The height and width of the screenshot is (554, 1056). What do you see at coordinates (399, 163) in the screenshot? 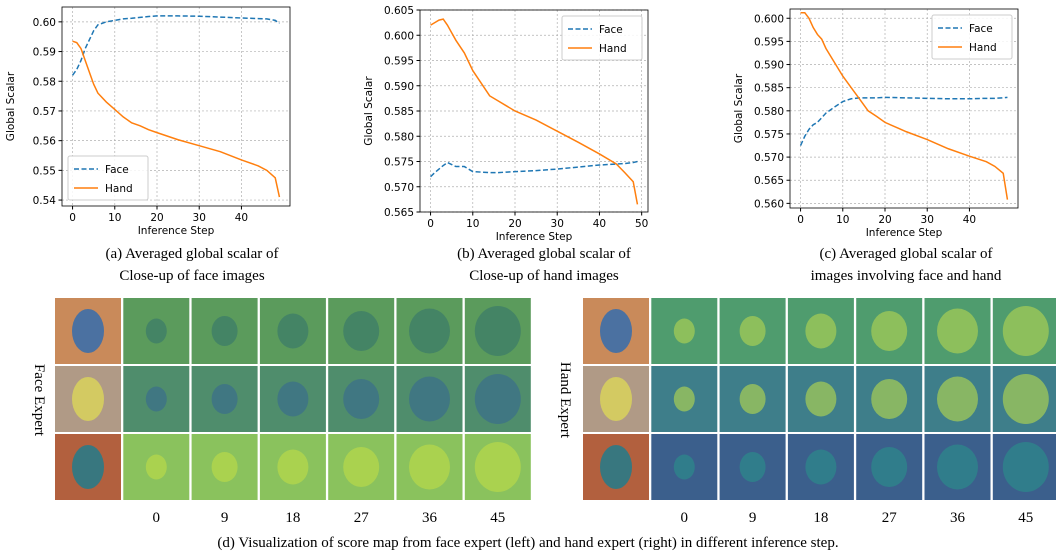
I see `y-tick-label: 0.575` at bounding box center [399, 163].